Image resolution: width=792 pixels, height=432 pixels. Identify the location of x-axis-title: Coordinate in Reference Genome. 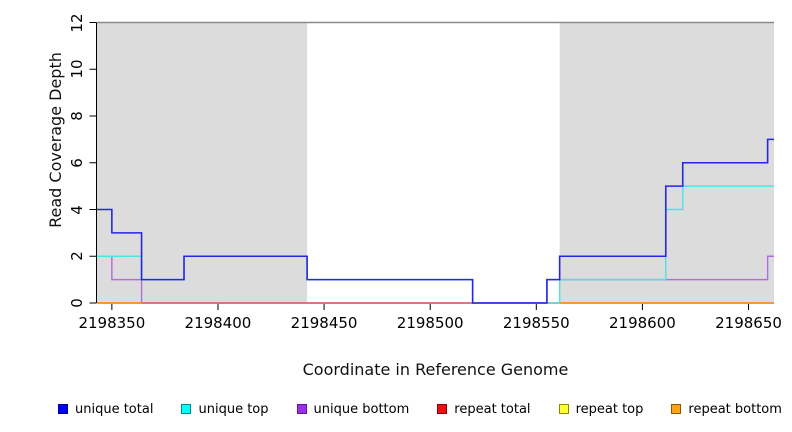
(435, 369).